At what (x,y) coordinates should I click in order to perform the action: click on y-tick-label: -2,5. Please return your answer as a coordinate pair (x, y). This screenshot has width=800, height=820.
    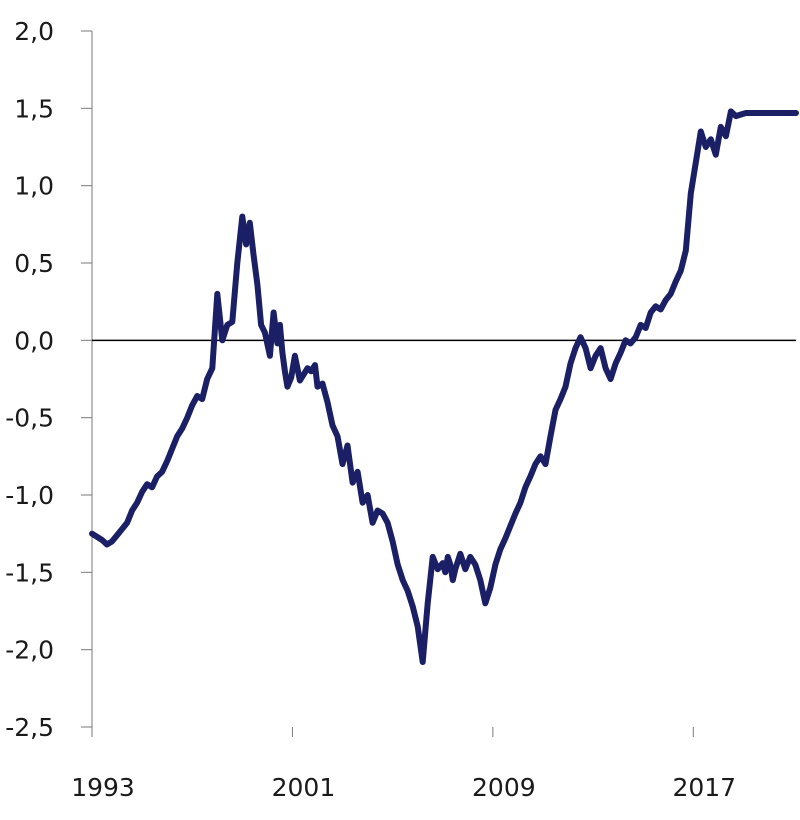
    Looking at the image, I should click on (29, 727).